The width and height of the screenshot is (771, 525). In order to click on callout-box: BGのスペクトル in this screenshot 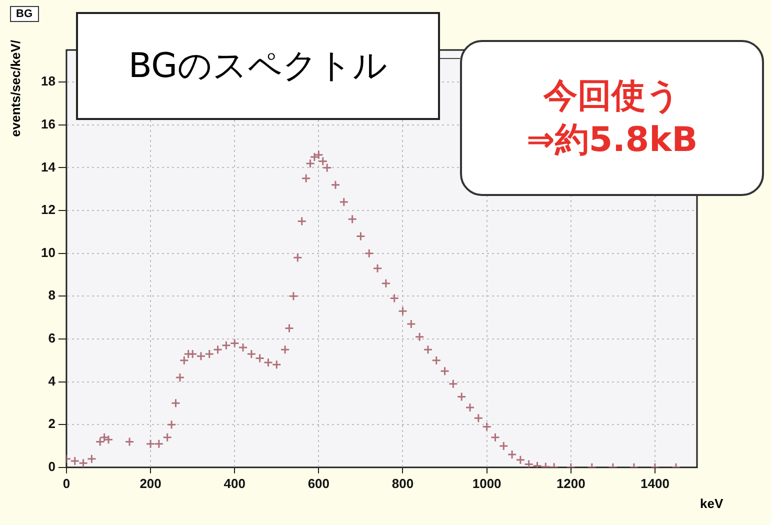, I will do `click(258, 66)`.